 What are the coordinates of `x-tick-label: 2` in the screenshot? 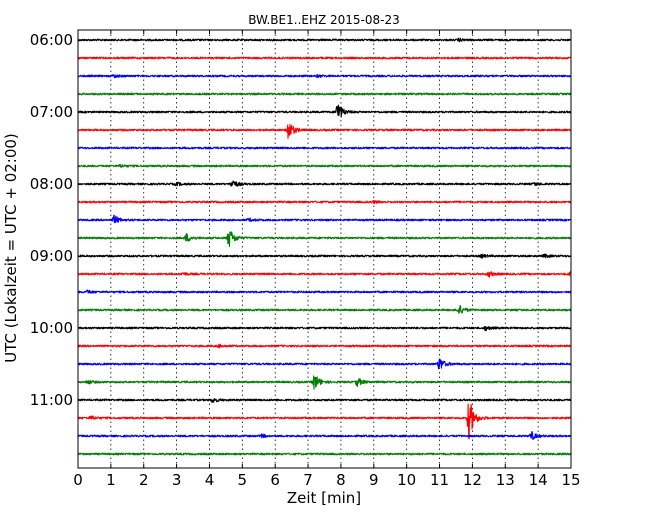 It's located at (144, 480).